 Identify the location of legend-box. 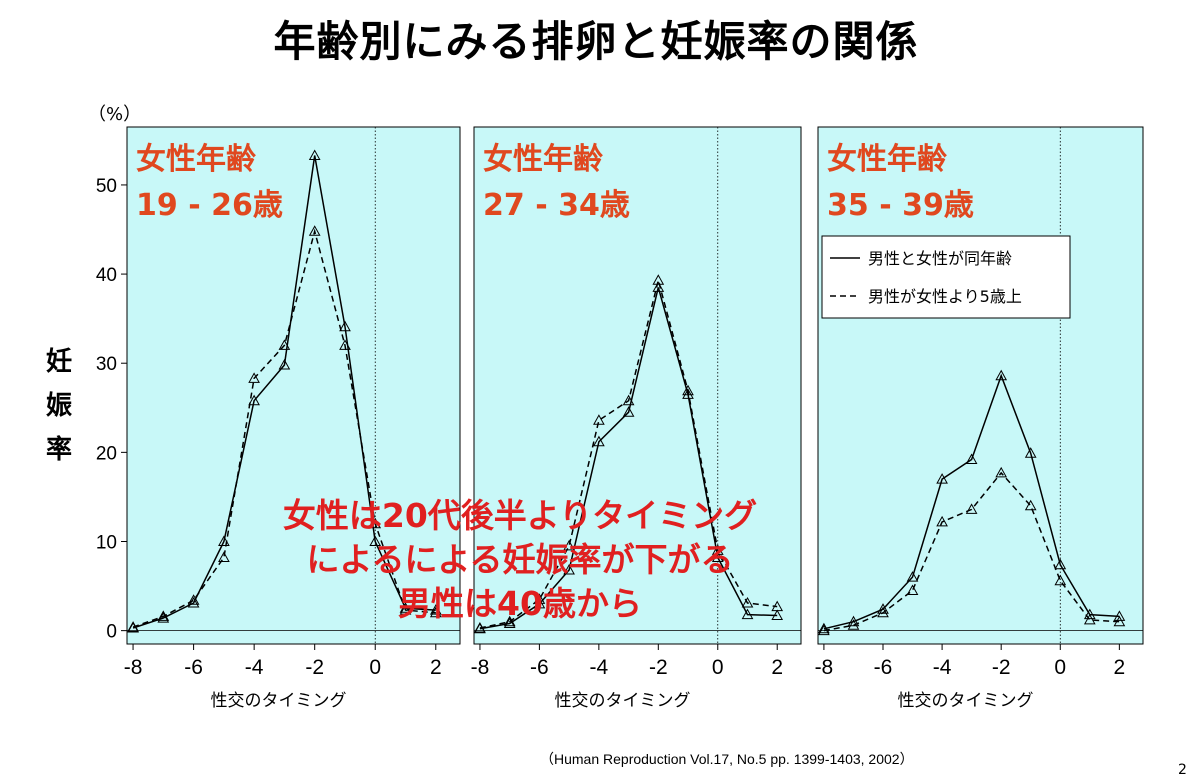
(946, 277).